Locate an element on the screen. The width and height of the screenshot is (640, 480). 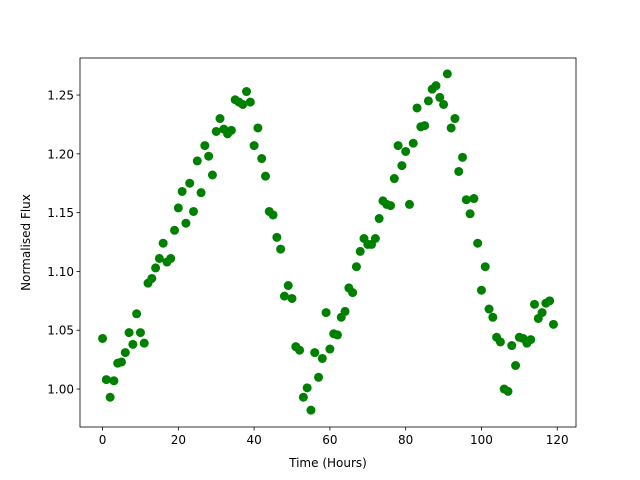
y-tick-label: 1.00 is located at coordinates (60, 390).